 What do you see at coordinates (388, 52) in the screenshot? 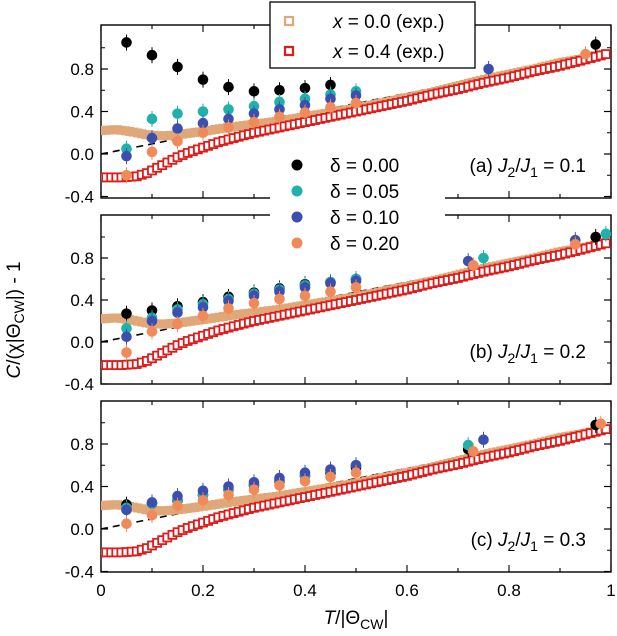
I see `legend-label: x = 0.4 (exp.)` at bounding box center [388, 52].